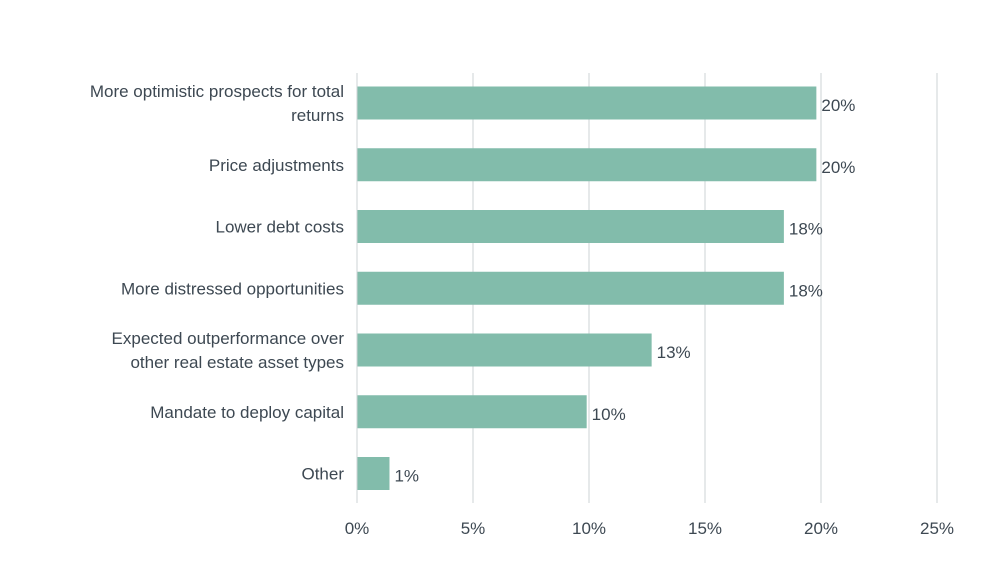  I want to click on category-label: Price adjustments, so click(276, 165).